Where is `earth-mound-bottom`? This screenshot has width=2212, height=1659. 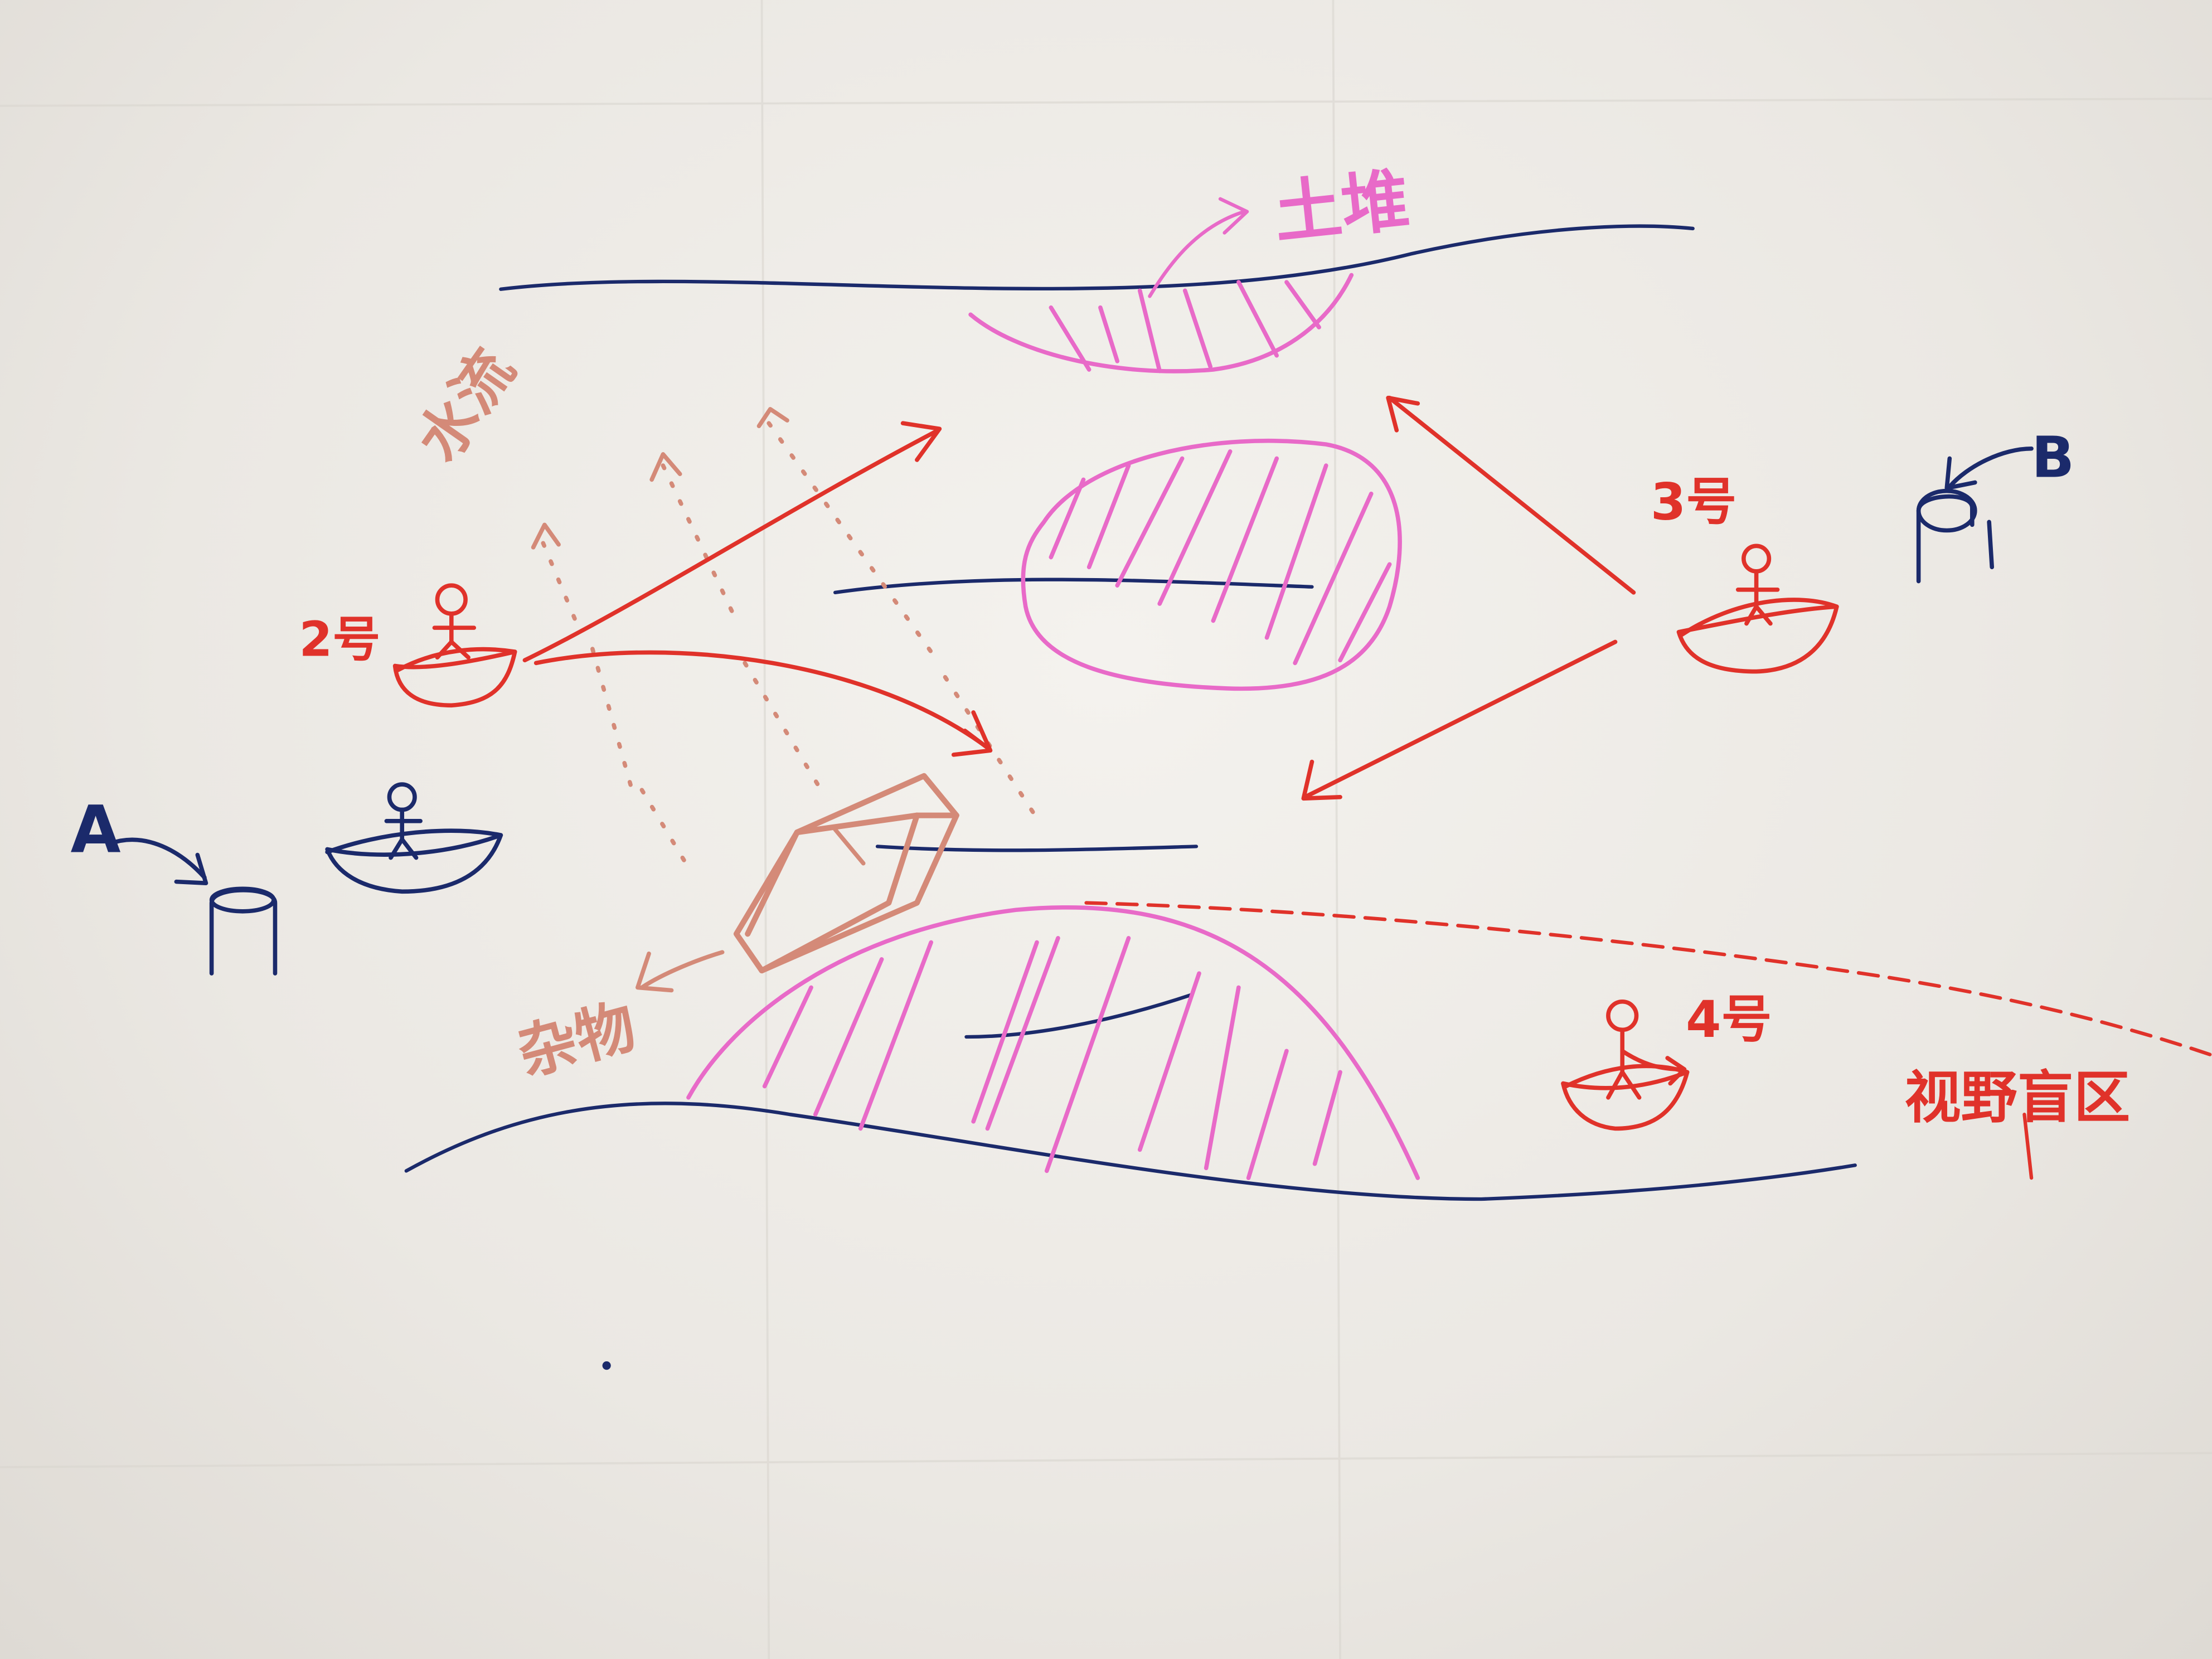 earth-mound-bottom is located at coordinates (1053, 1042).